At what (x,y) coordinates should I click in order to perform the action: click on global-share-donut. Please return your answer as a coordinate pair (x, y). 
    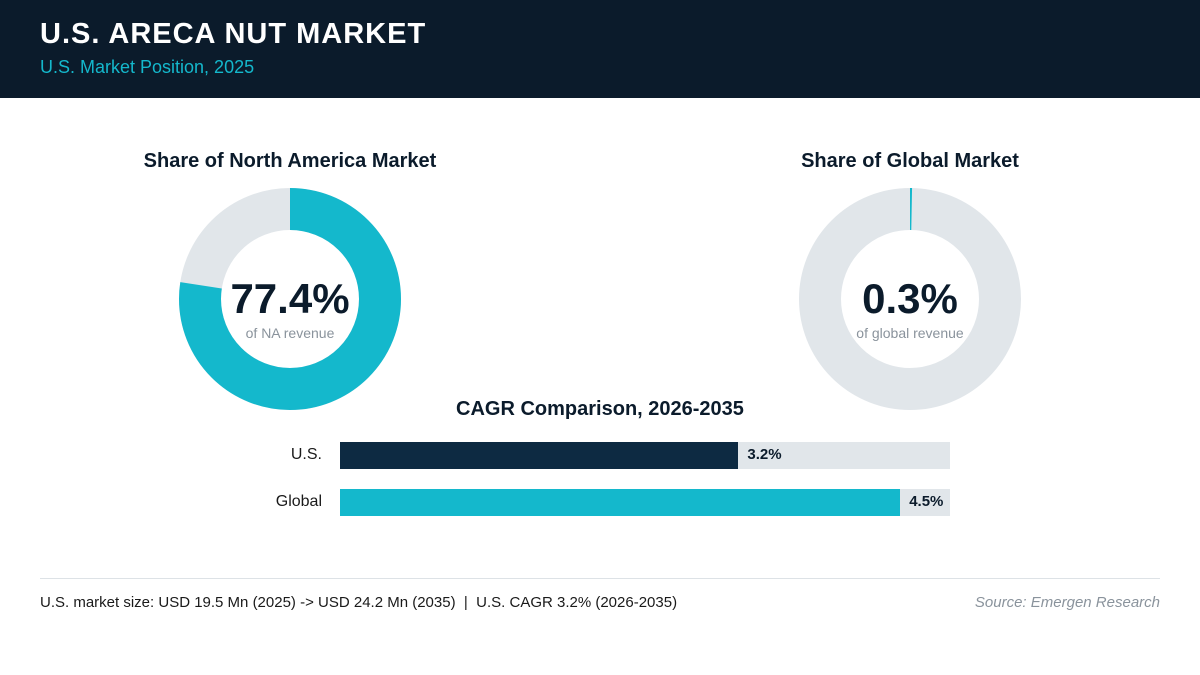
    Looking at the image, I should click on (910, 299).